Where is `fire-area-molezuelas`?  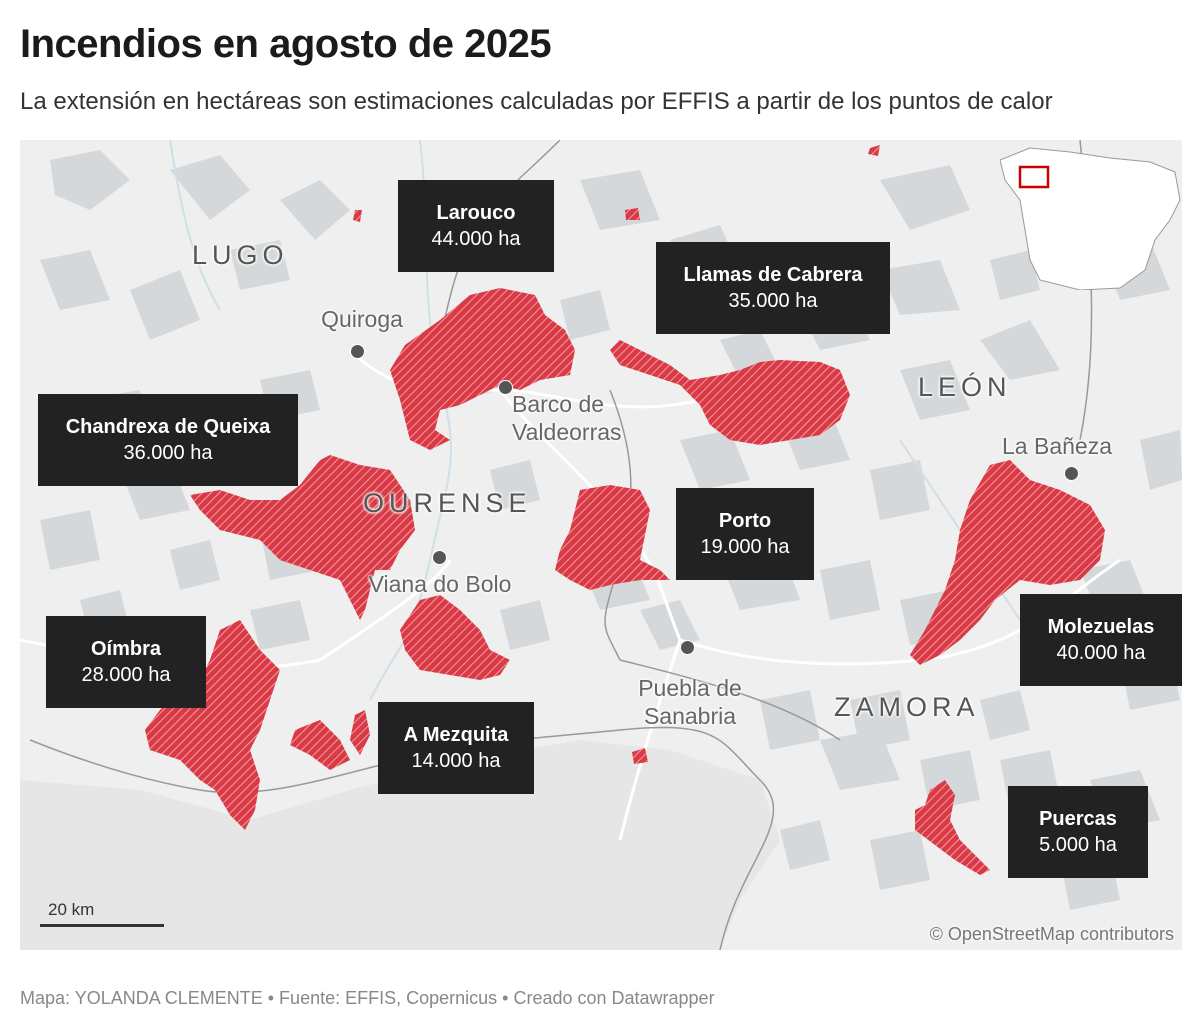
fire-area-molezuelas is located at coordinates (1007, 562).